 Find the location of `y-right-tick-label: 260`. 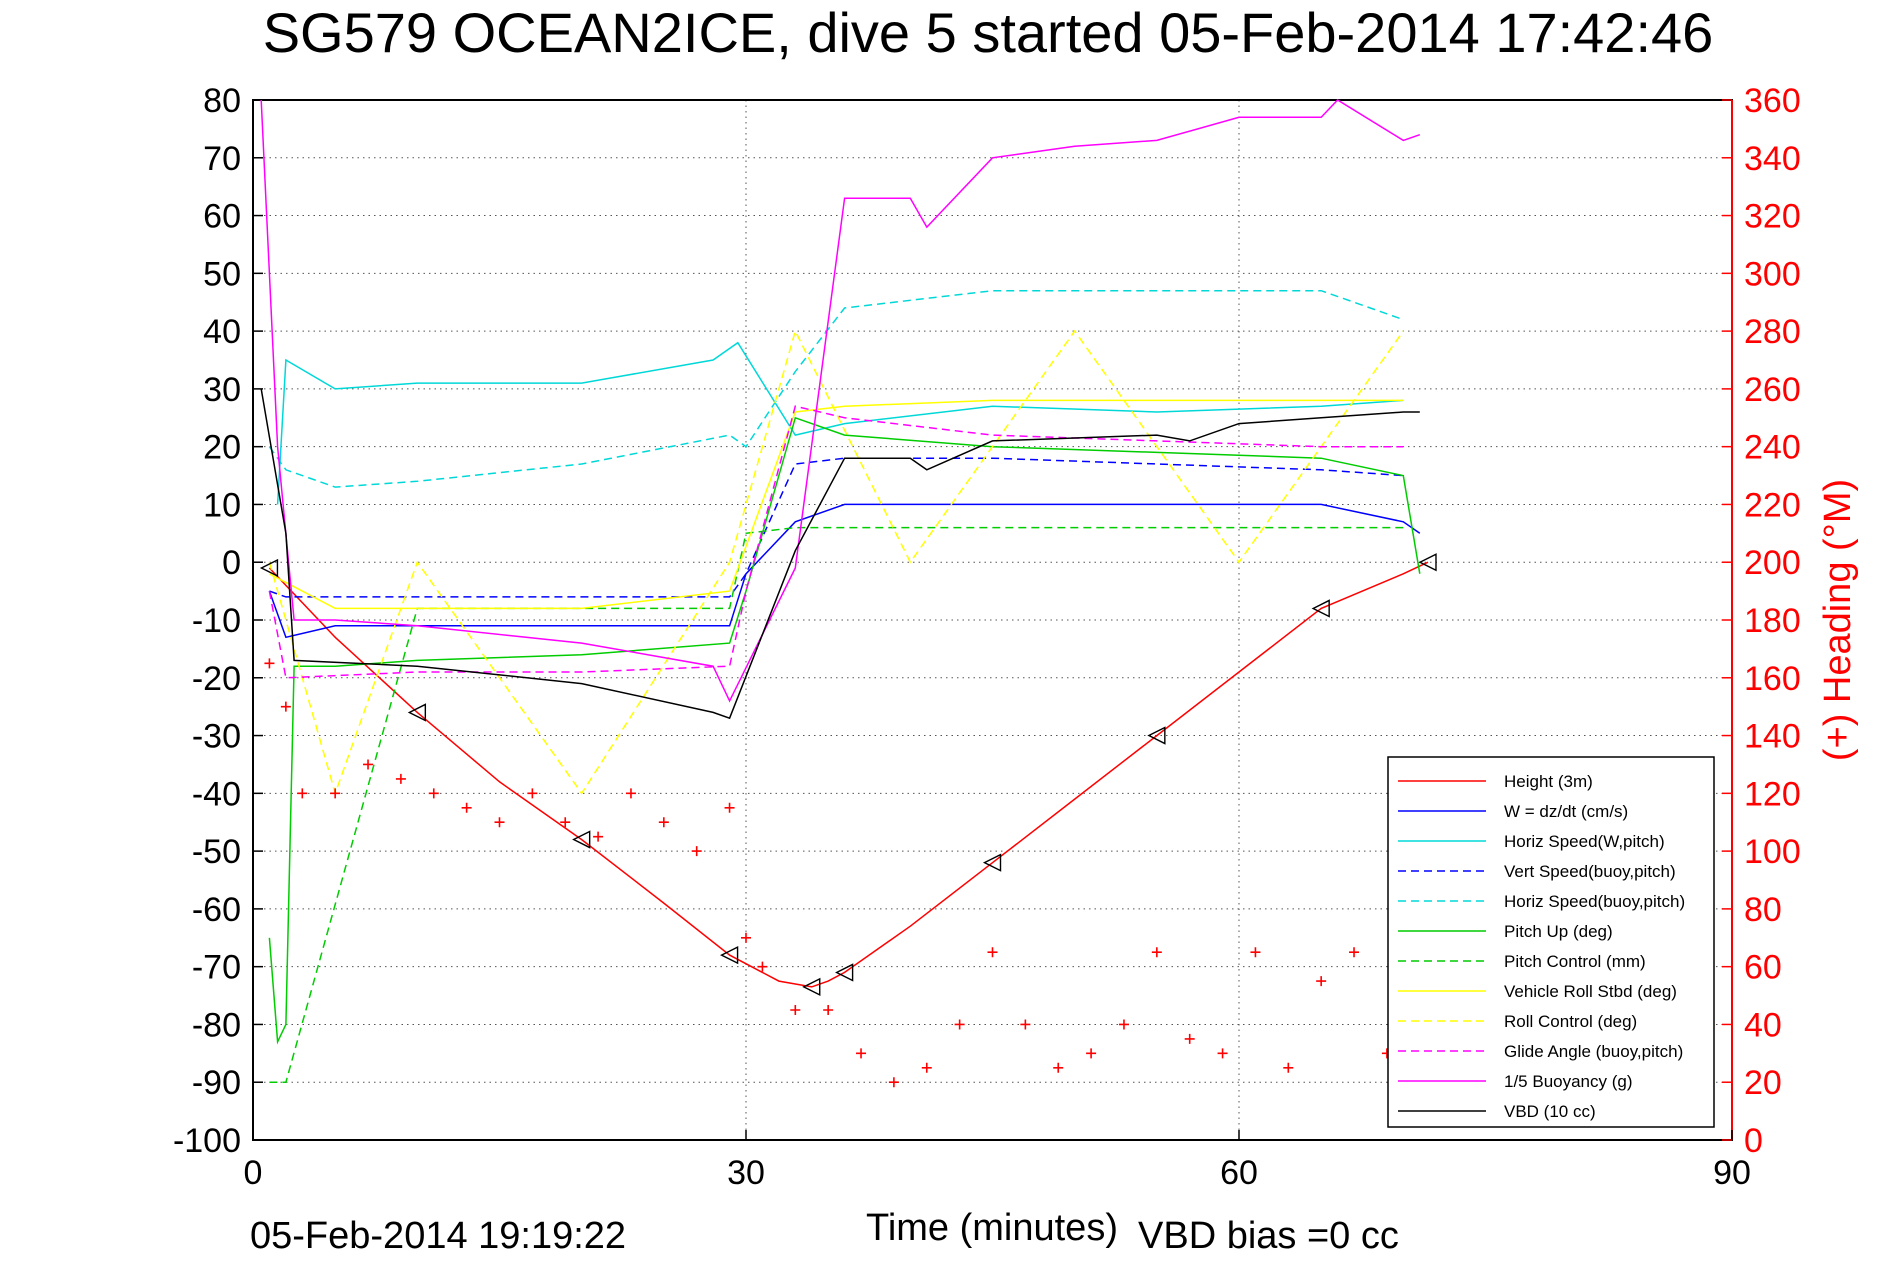

y-right-tick-label: 260 is located at coordinates (1772, 390).